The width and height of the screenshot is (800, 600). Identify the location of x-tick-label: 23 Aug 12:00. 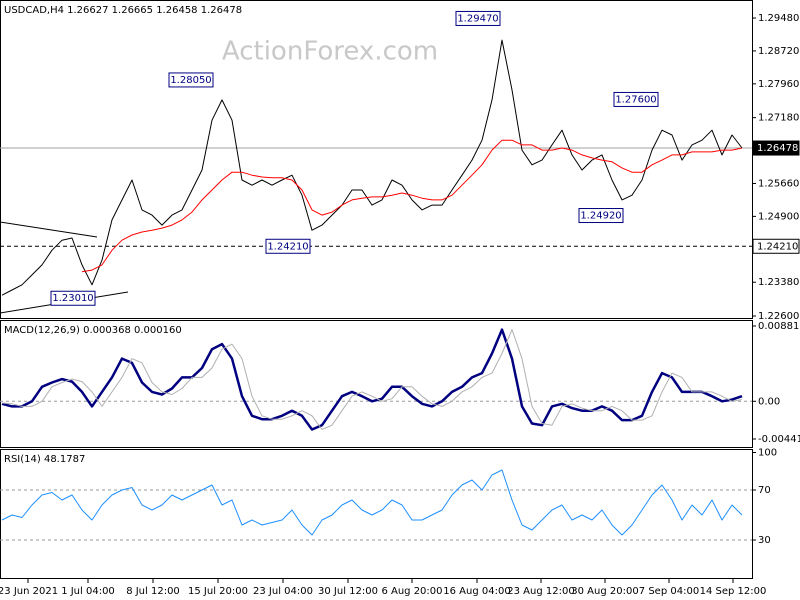
(540, 591).